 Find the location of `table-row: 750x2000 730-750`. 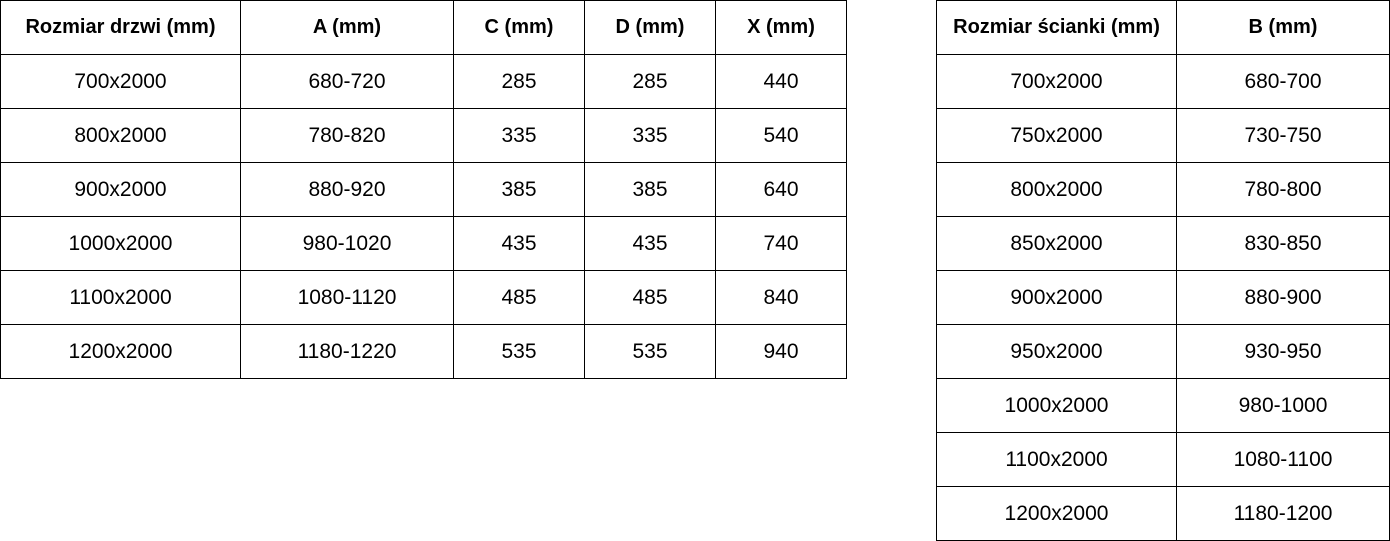

table-row: 750x2000 730-750 is located at coordinates (1163, 135).